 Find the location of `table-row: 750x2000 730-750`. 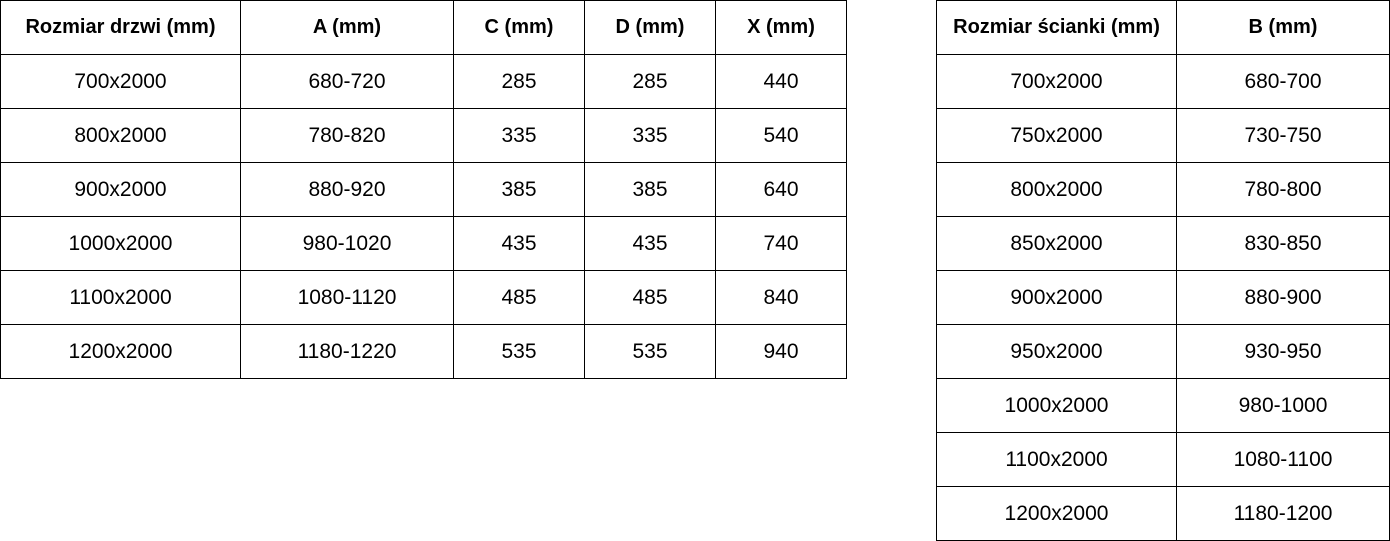

table-row: 750x2000 730-750 is located at coordinates (1163, 135).